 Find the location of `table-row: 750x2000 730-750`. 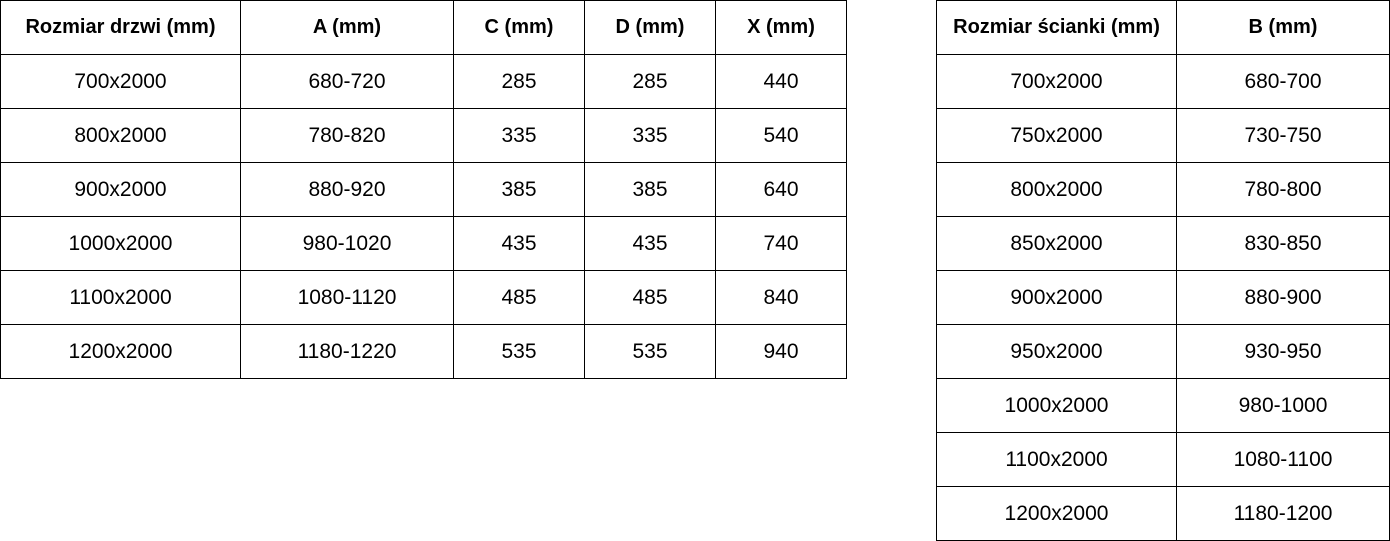

table-row: 750x2000 730-750 is located at coordinates (1163, 135).